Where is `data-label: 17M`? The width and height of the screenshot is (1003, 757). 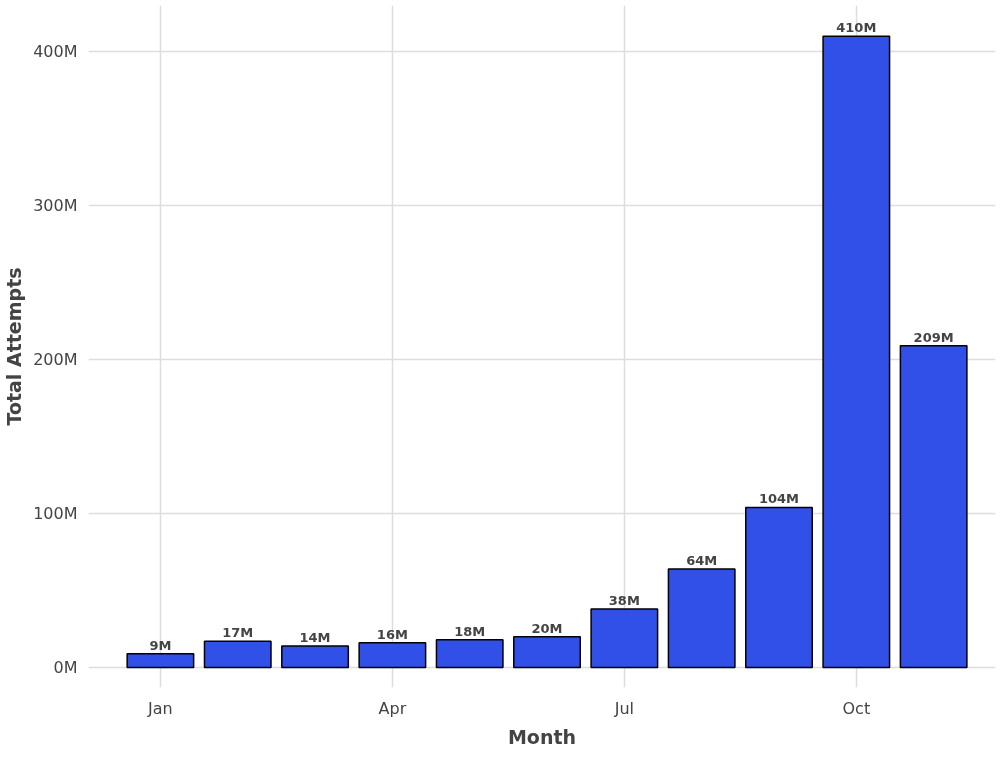 data-label: 17M is located at coordinates (238, 633).